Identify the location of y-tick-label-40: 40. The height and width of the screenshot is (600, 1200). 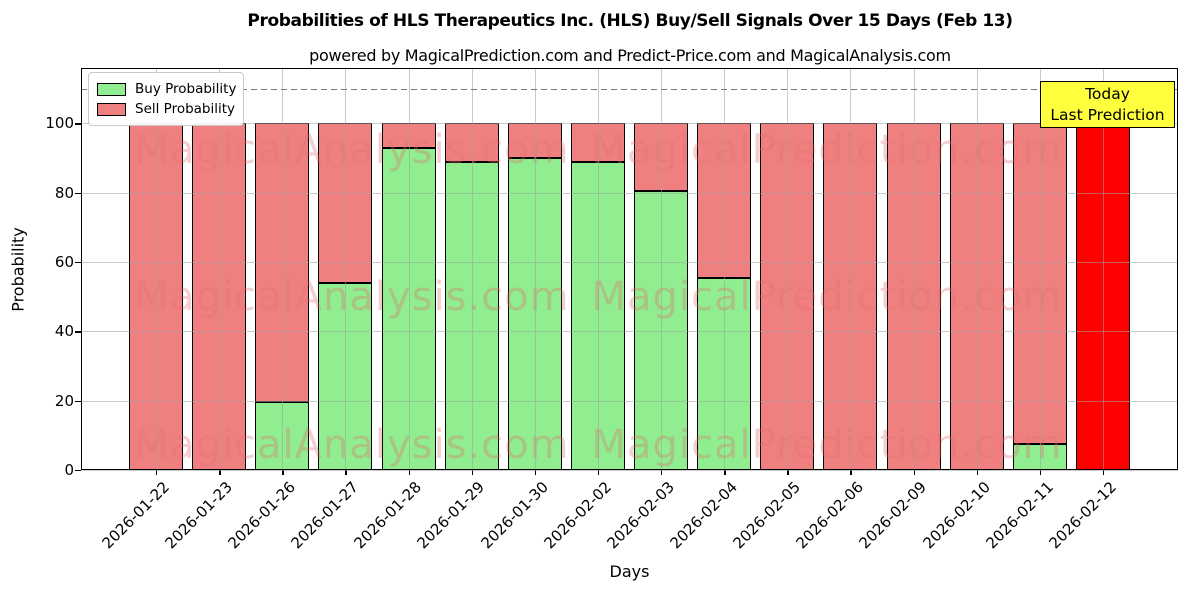
(64, 331).